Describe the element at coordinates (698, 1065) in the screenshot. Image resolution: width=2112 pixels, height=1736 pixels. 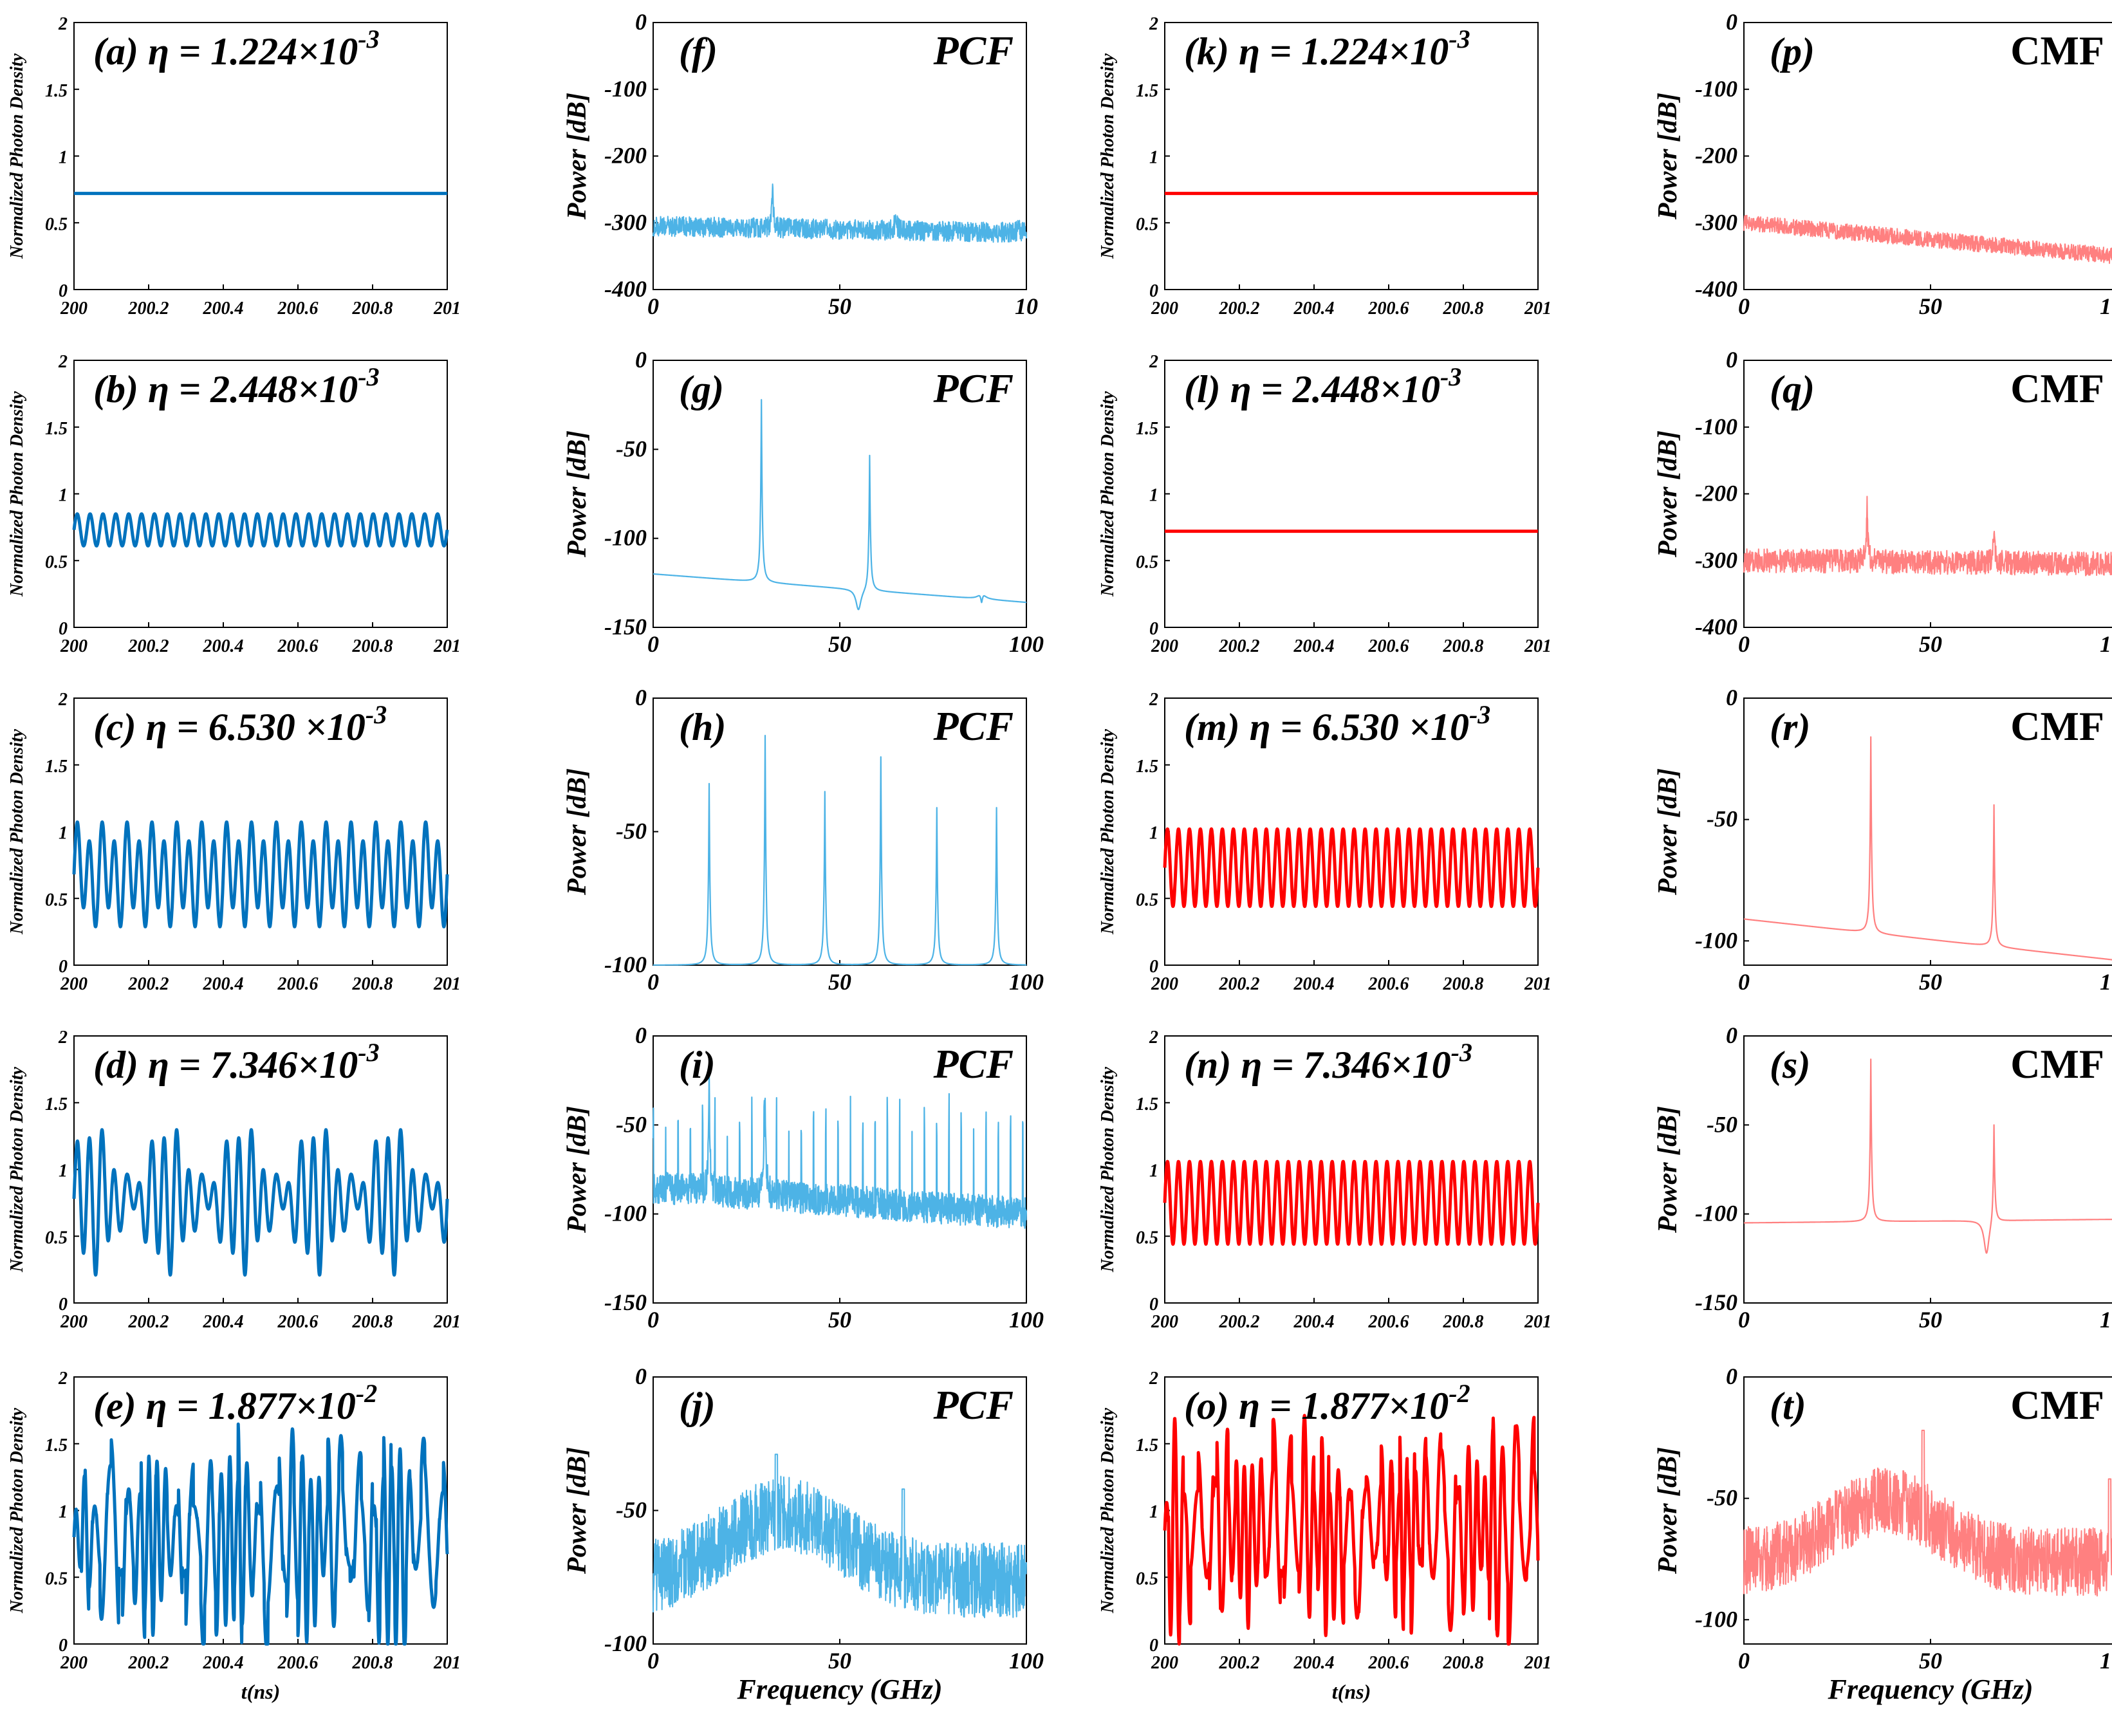
I see `panel-letter: (i)` at that location.